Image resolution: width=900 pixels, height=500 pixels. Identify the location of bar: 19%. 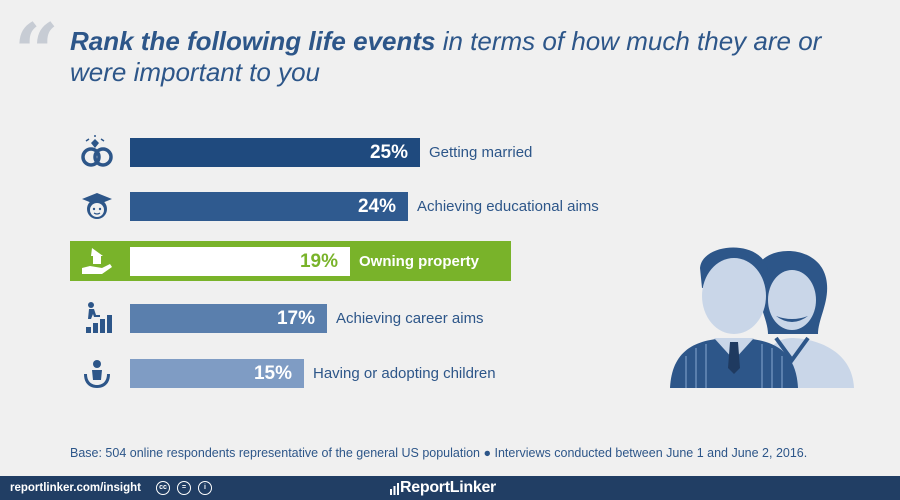
(240, 261).